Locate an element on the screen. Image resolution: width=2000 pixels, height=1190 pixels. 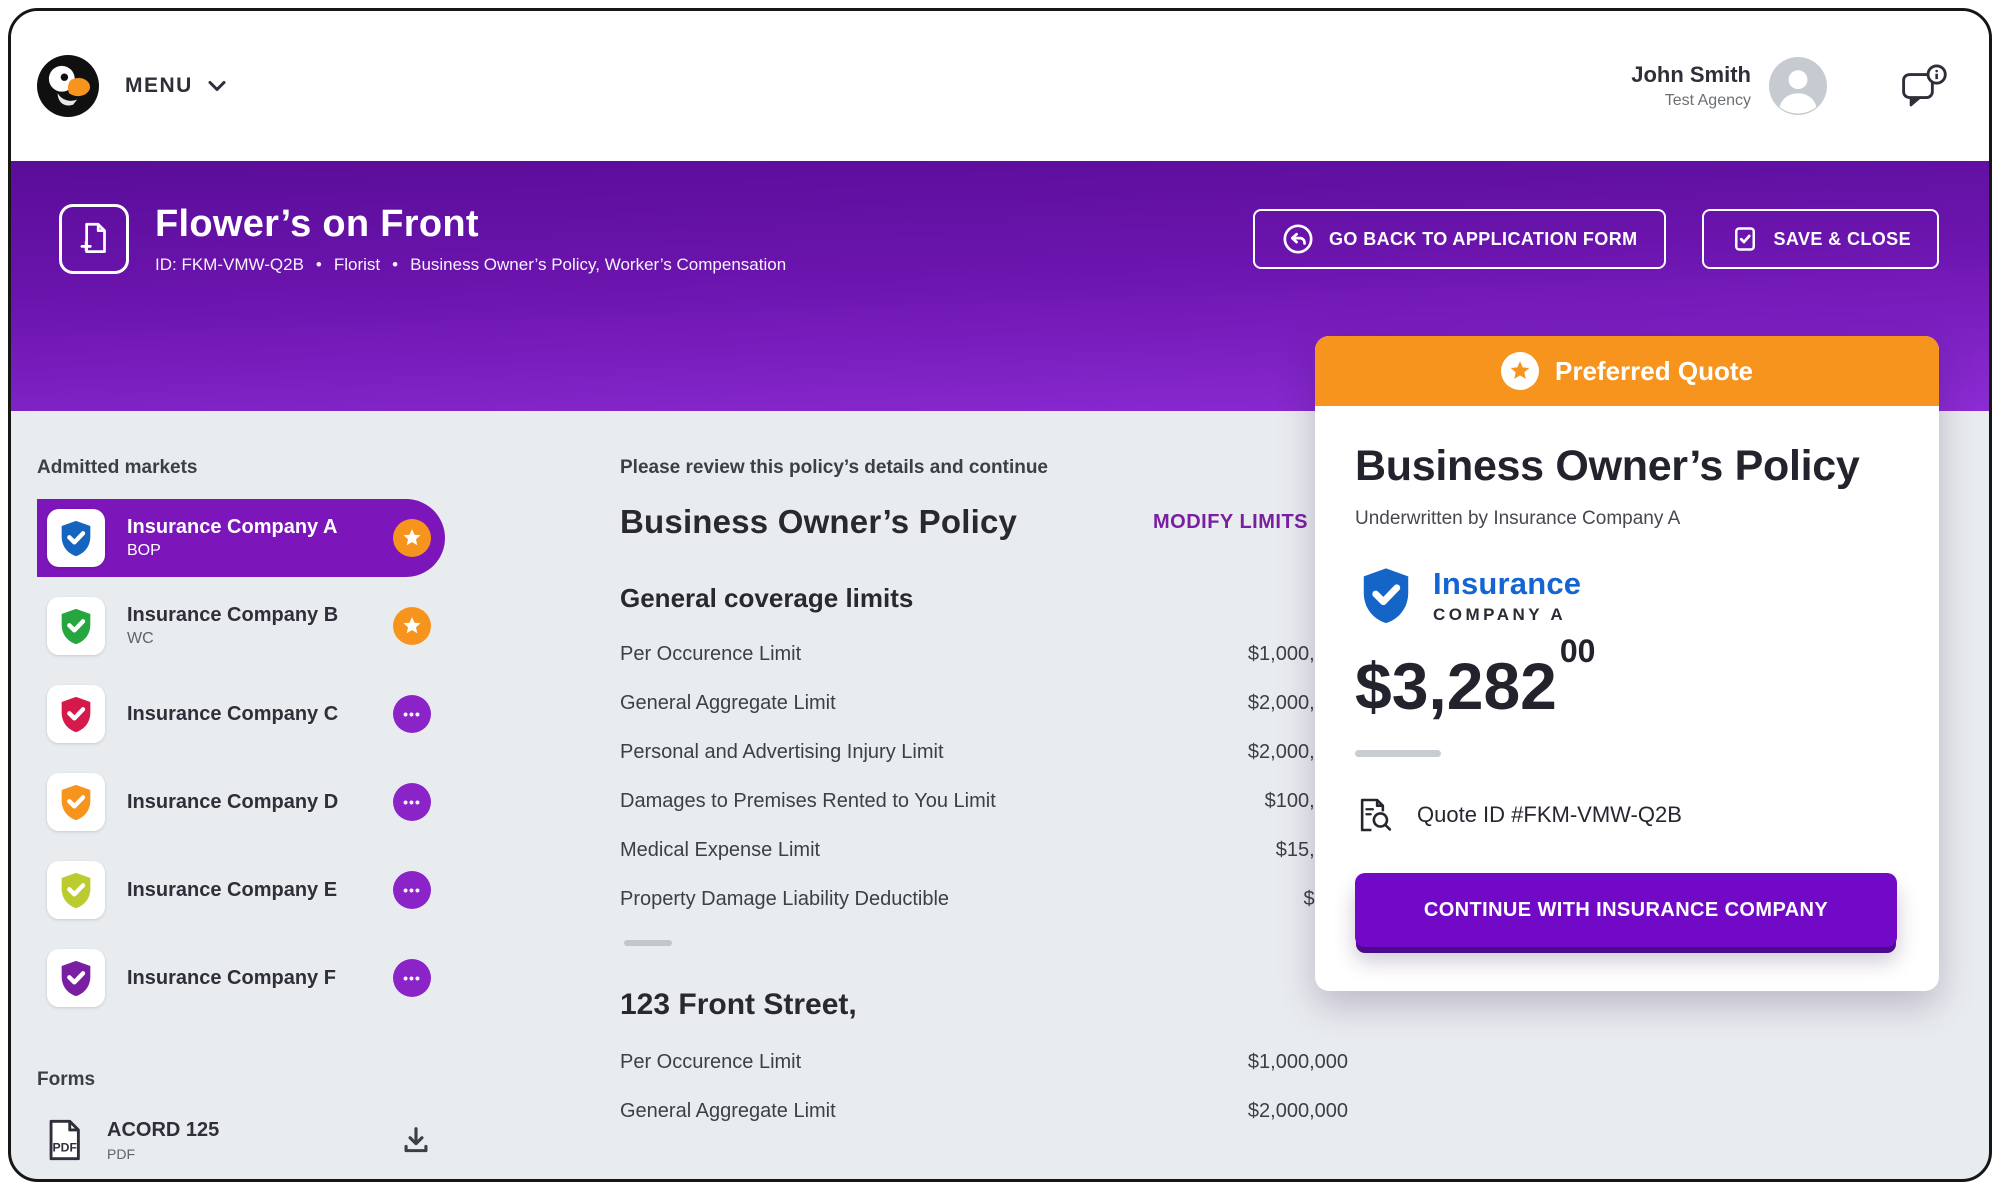
quote-id-row: Quote ID #FKM-VMW-Q2B is located at coordinates (1626, 815).